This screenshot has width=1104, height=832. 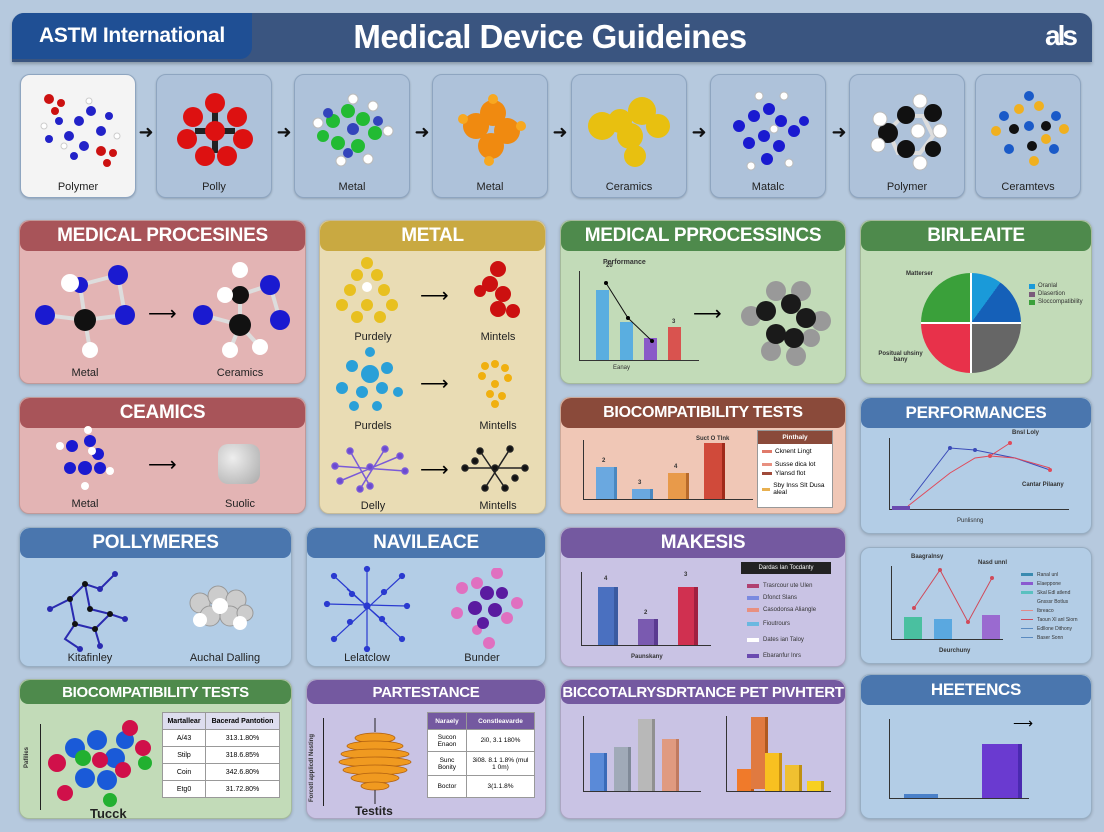 I want to click on molecule-icon, so click(x=241, y=310).